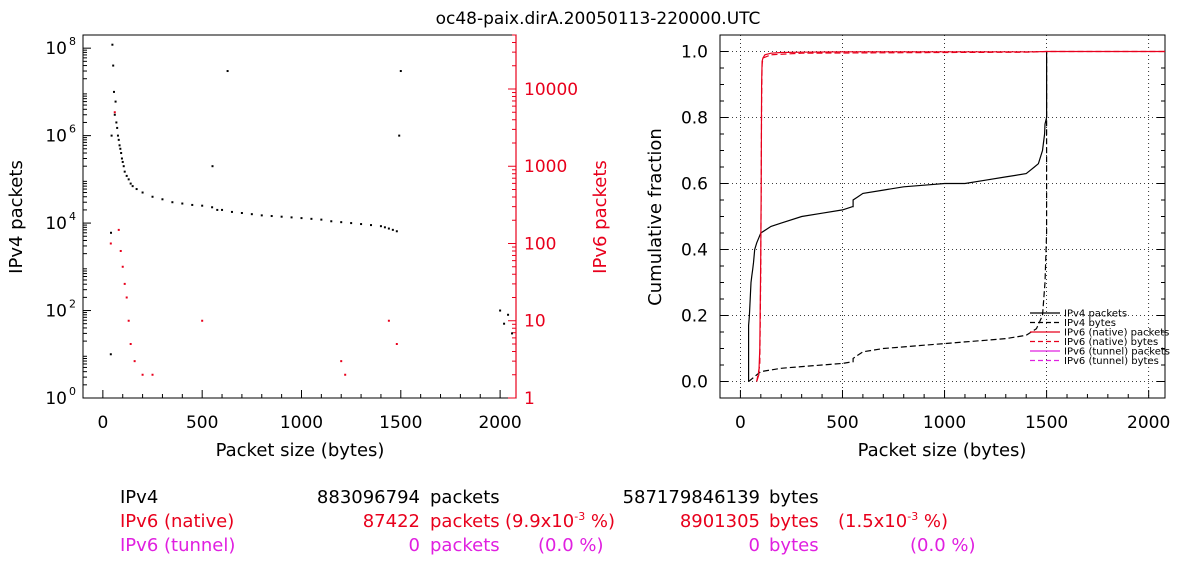 This screenshot has height=580, width=1200. Describe the element at coordinates (391, 521) in the screenshot. I see `stat-ipv6-native-packets: 87422` at that location.